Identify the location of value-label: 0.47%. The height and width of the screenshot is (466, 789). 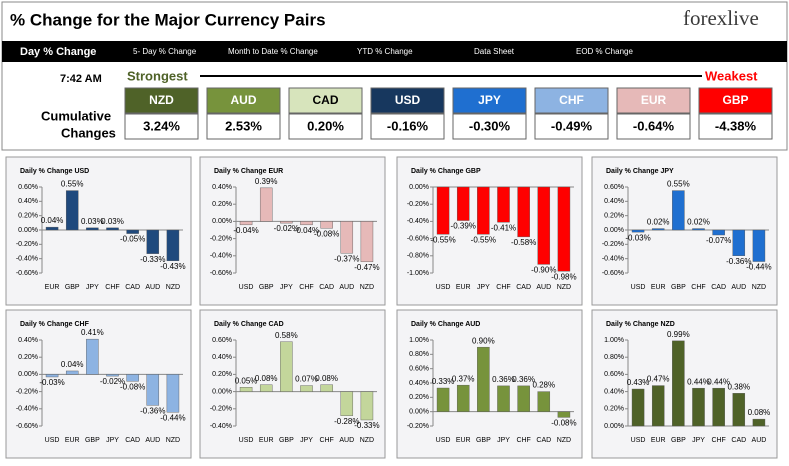
(658, 379).